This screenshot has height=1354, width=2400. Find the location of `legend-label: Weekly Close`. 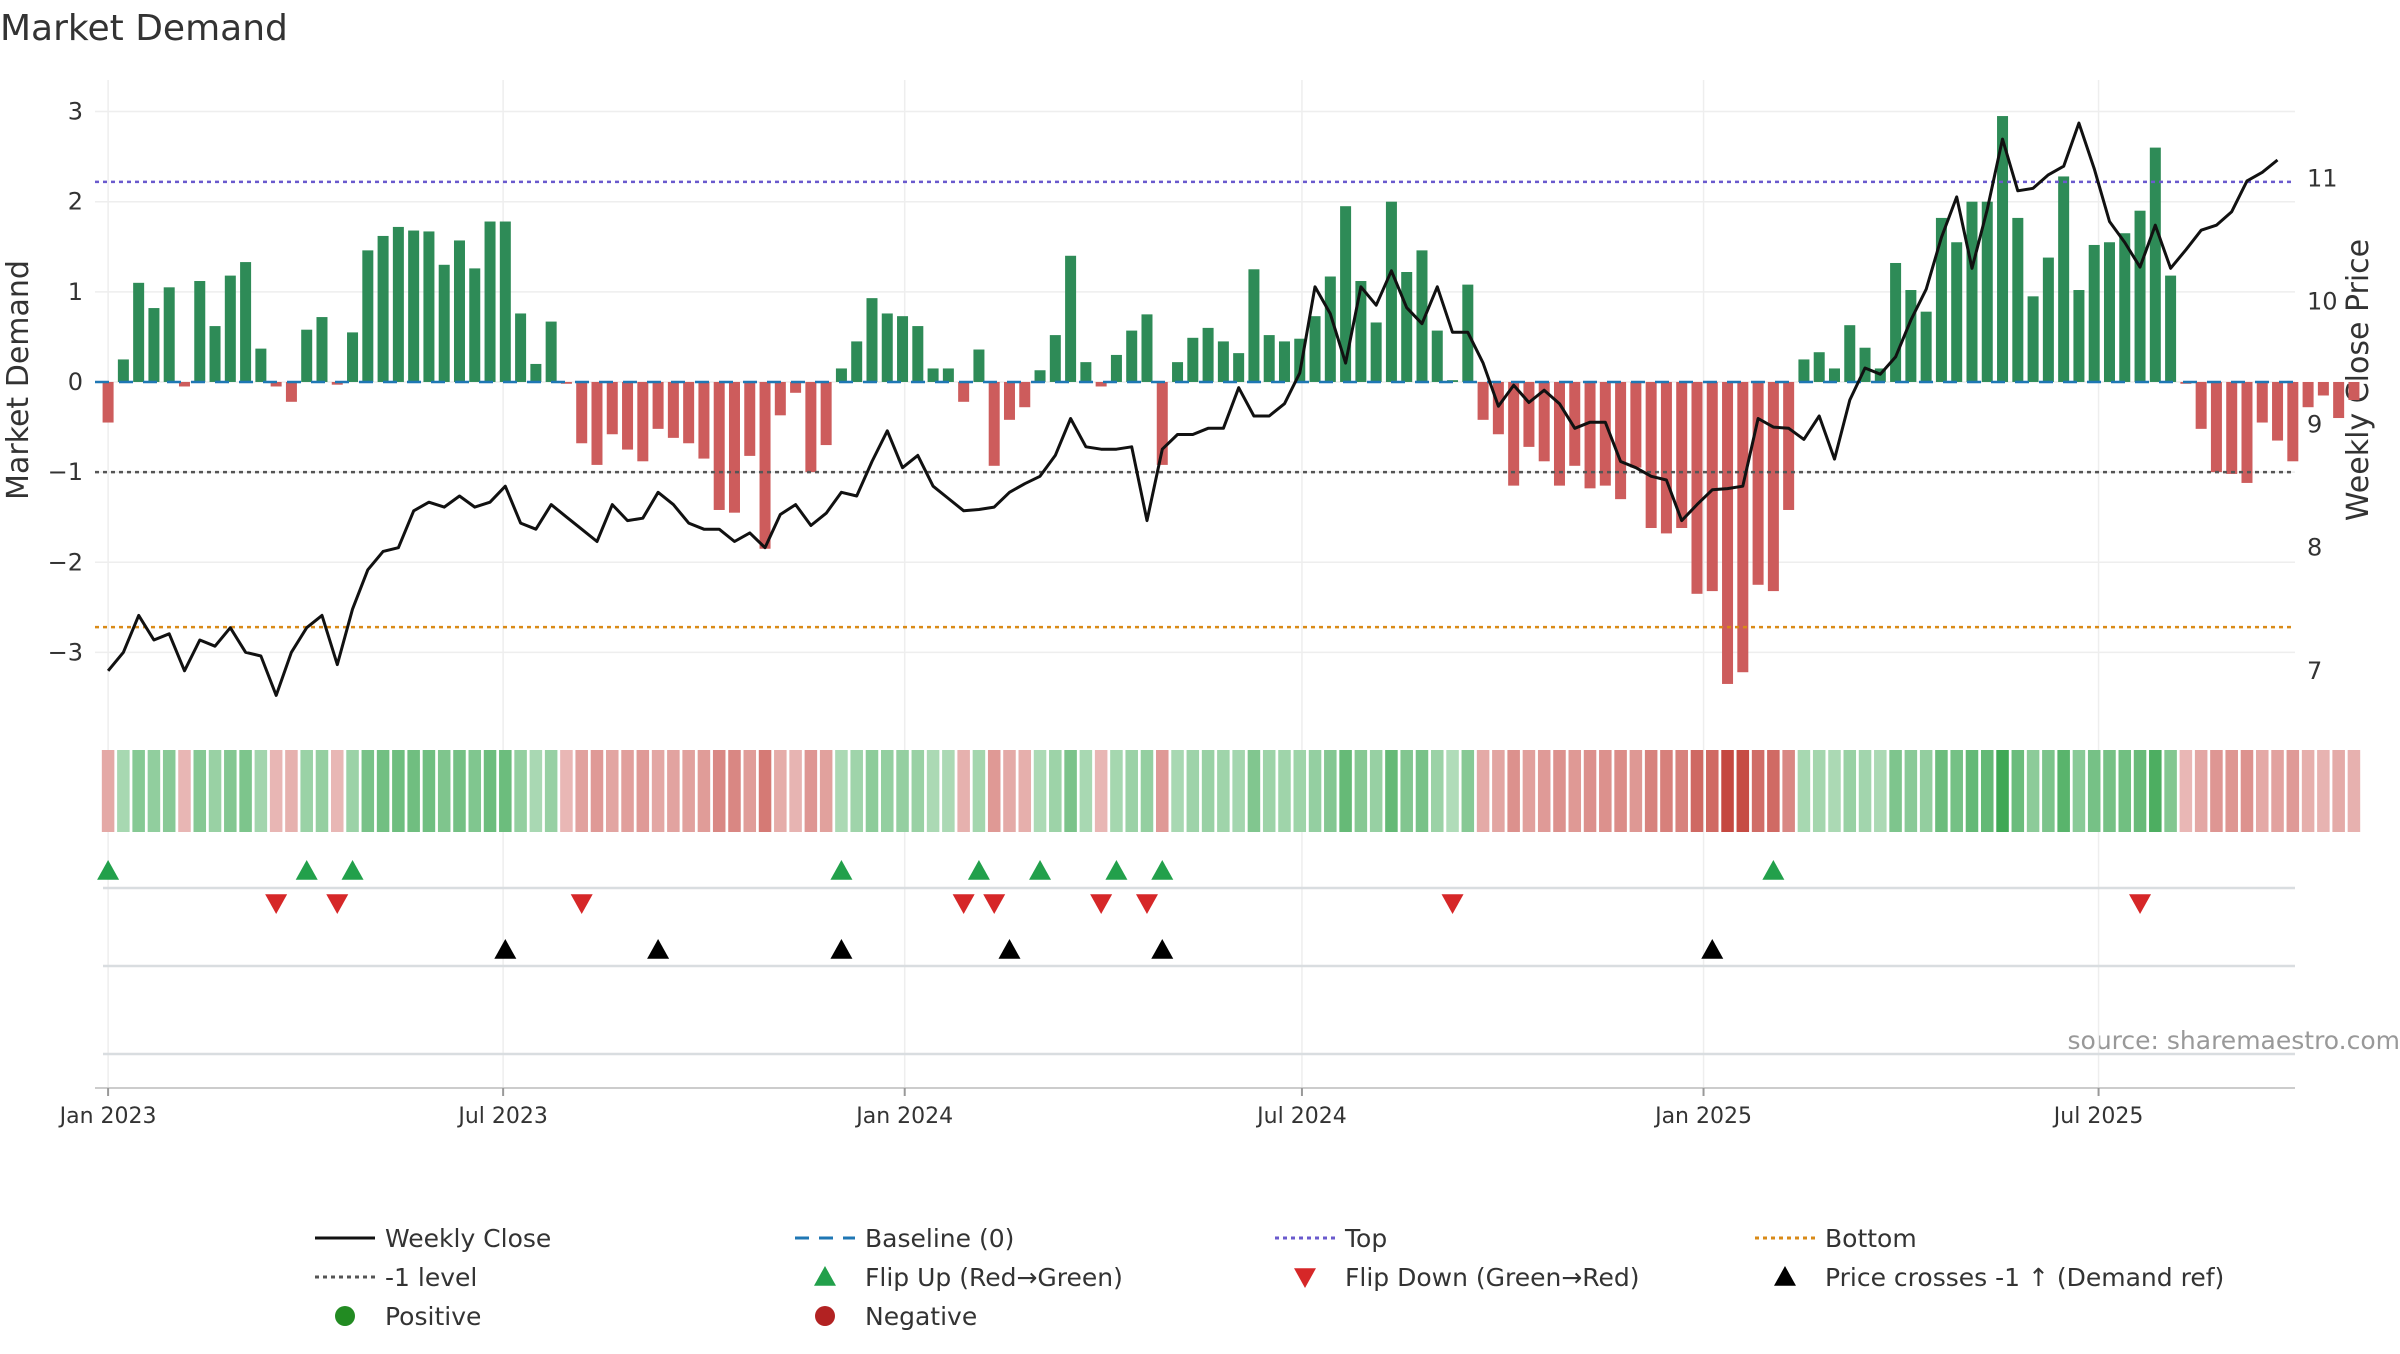

legend-label: Weekly Close is located at coordinates (468, 1238).